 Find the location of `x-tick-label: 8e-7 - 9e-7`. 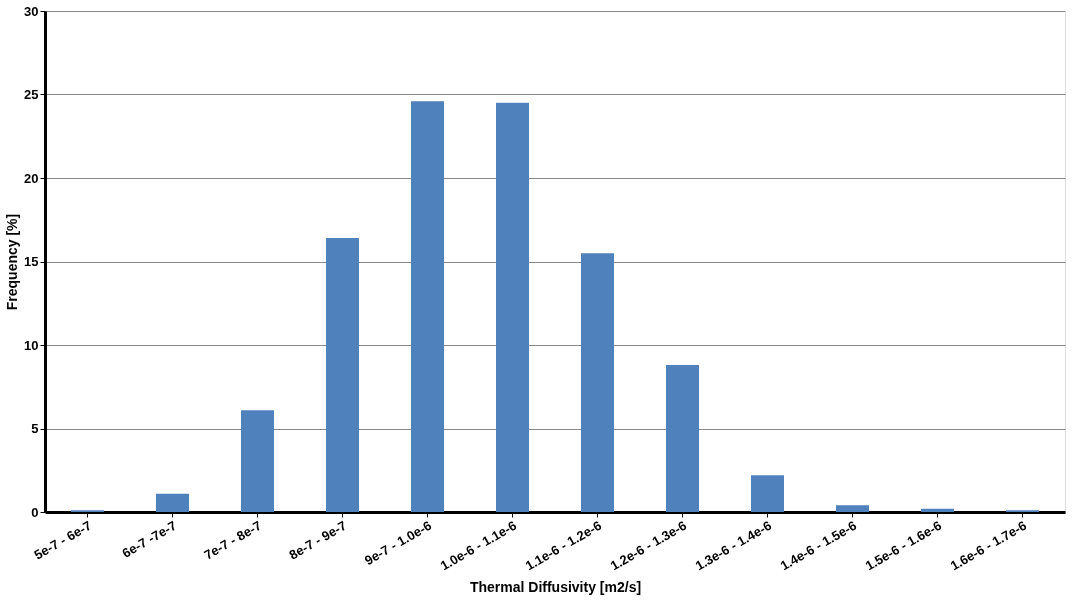

x-tick-label: 8e-7 - 9e-7 is located at coordinates (317, 540).